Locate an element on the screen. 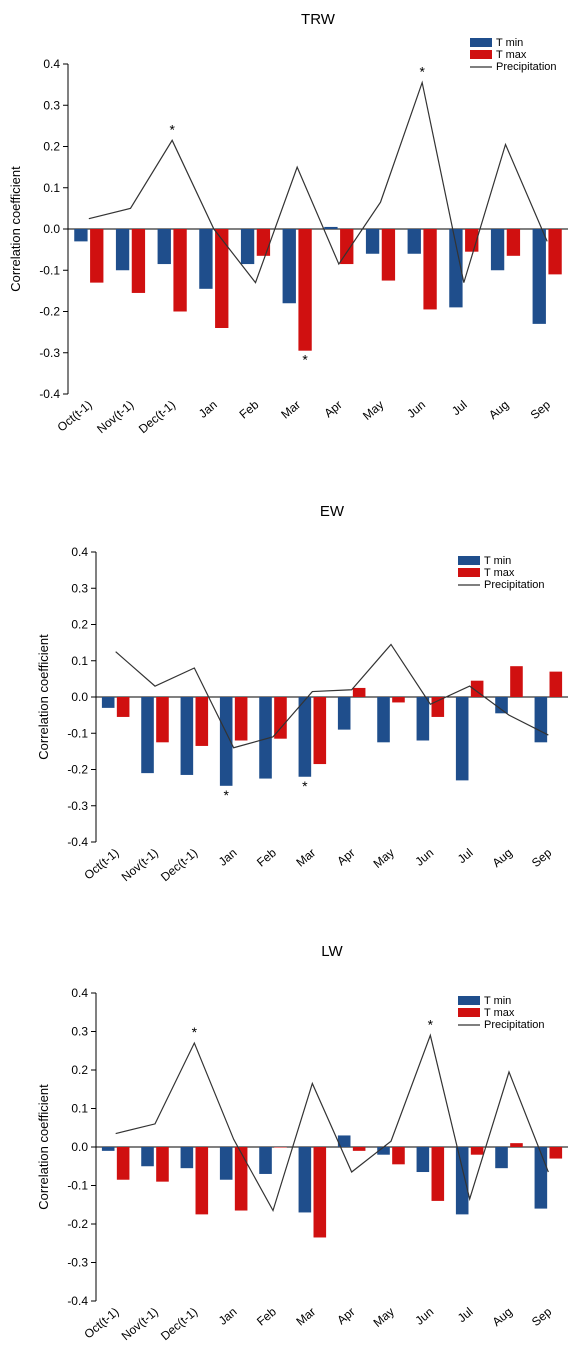 Image resolution: width=573 pixels, height=1362 pixels. legend-entry: Precipitation is located at coordinates (514, 585).